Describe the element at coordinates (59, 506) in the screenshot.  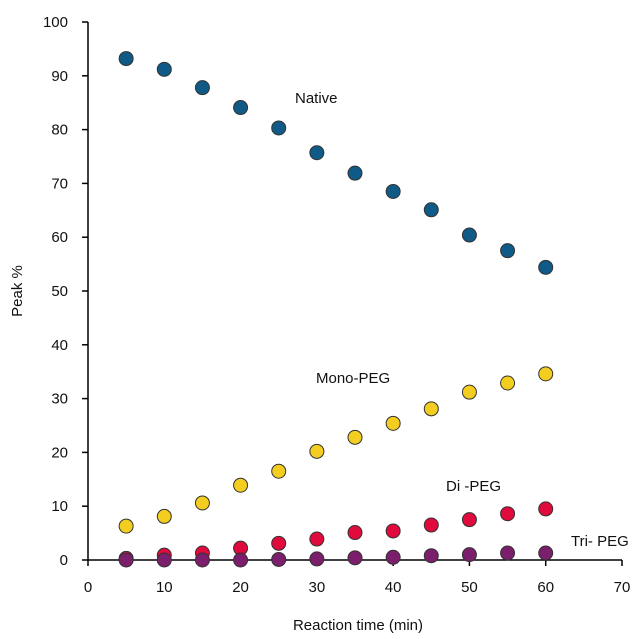
I see `y-tick-label: 10` at that location.